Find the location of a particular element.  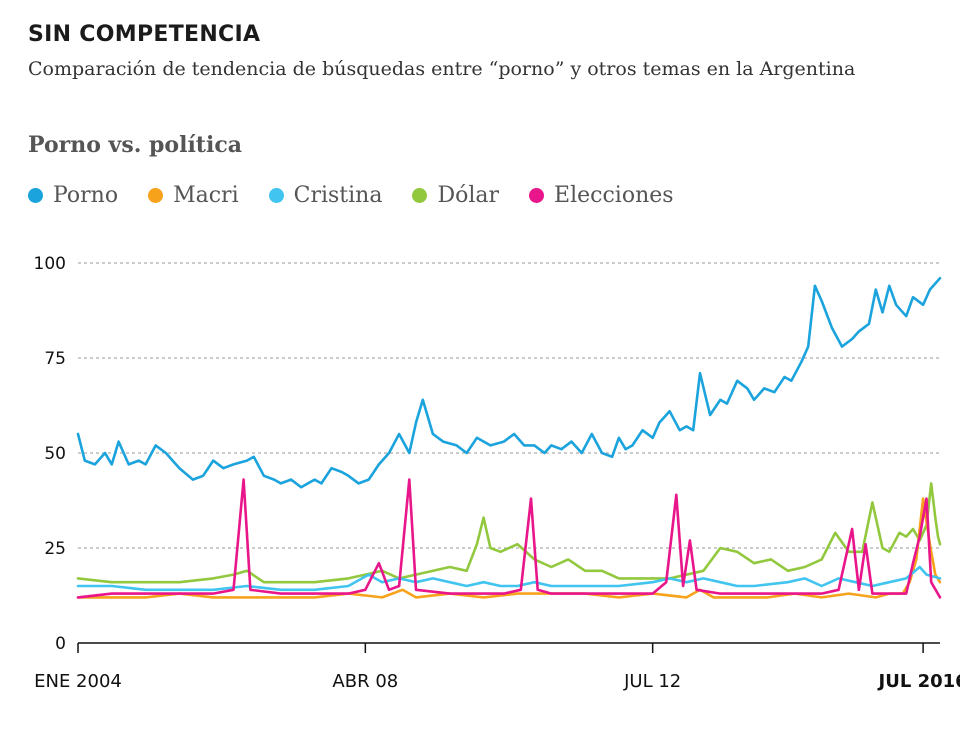

x-tick-label: JUL 2016 is located at coordinates (918, 681).